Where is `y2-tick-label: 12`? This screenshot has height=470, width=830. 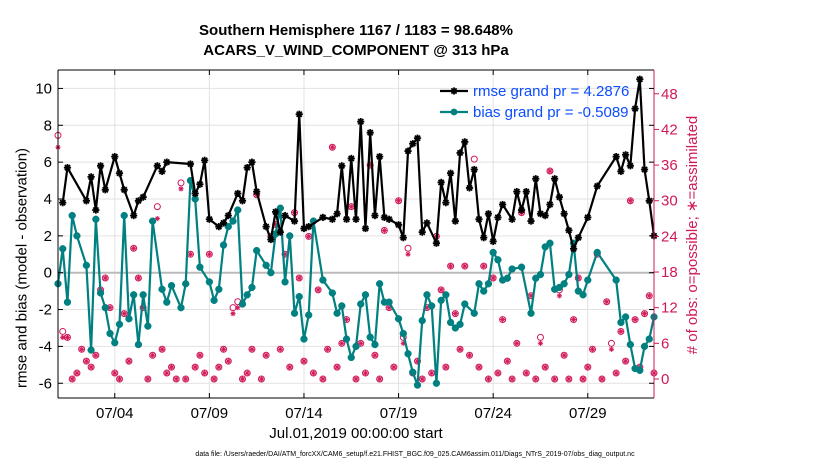 y2-tick-label: 12 is located at coordinates (669, 308).